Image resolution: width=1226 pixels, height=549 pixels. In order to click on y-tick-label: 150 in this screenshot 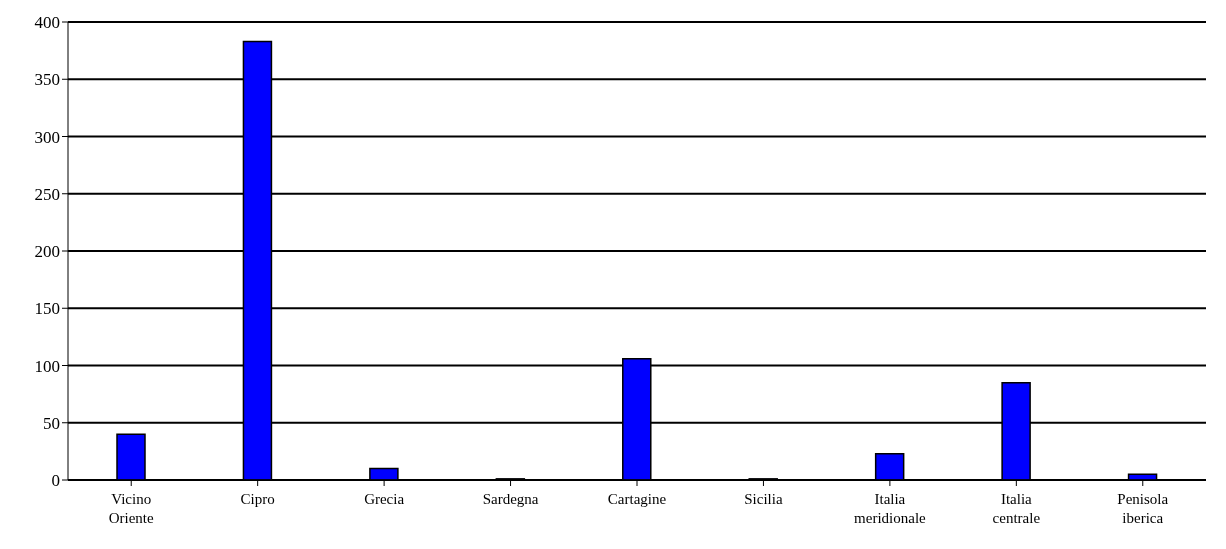, I will do `click(47, 309)`.